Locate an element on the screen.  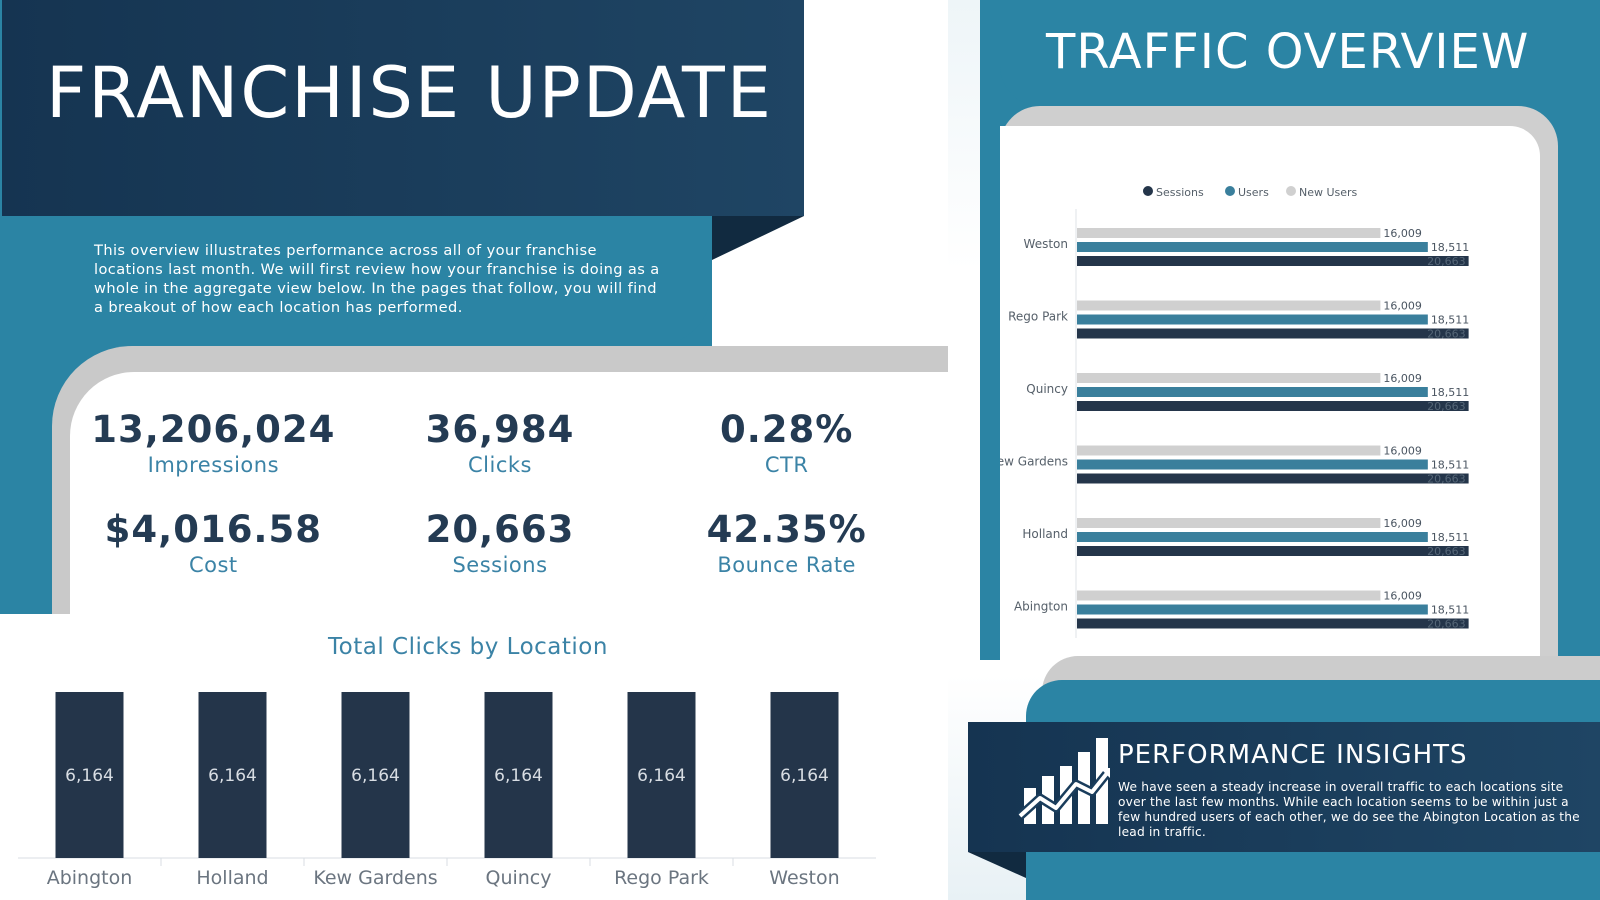
y-tick-label: Quincy is located at coordinates (1047, 389).